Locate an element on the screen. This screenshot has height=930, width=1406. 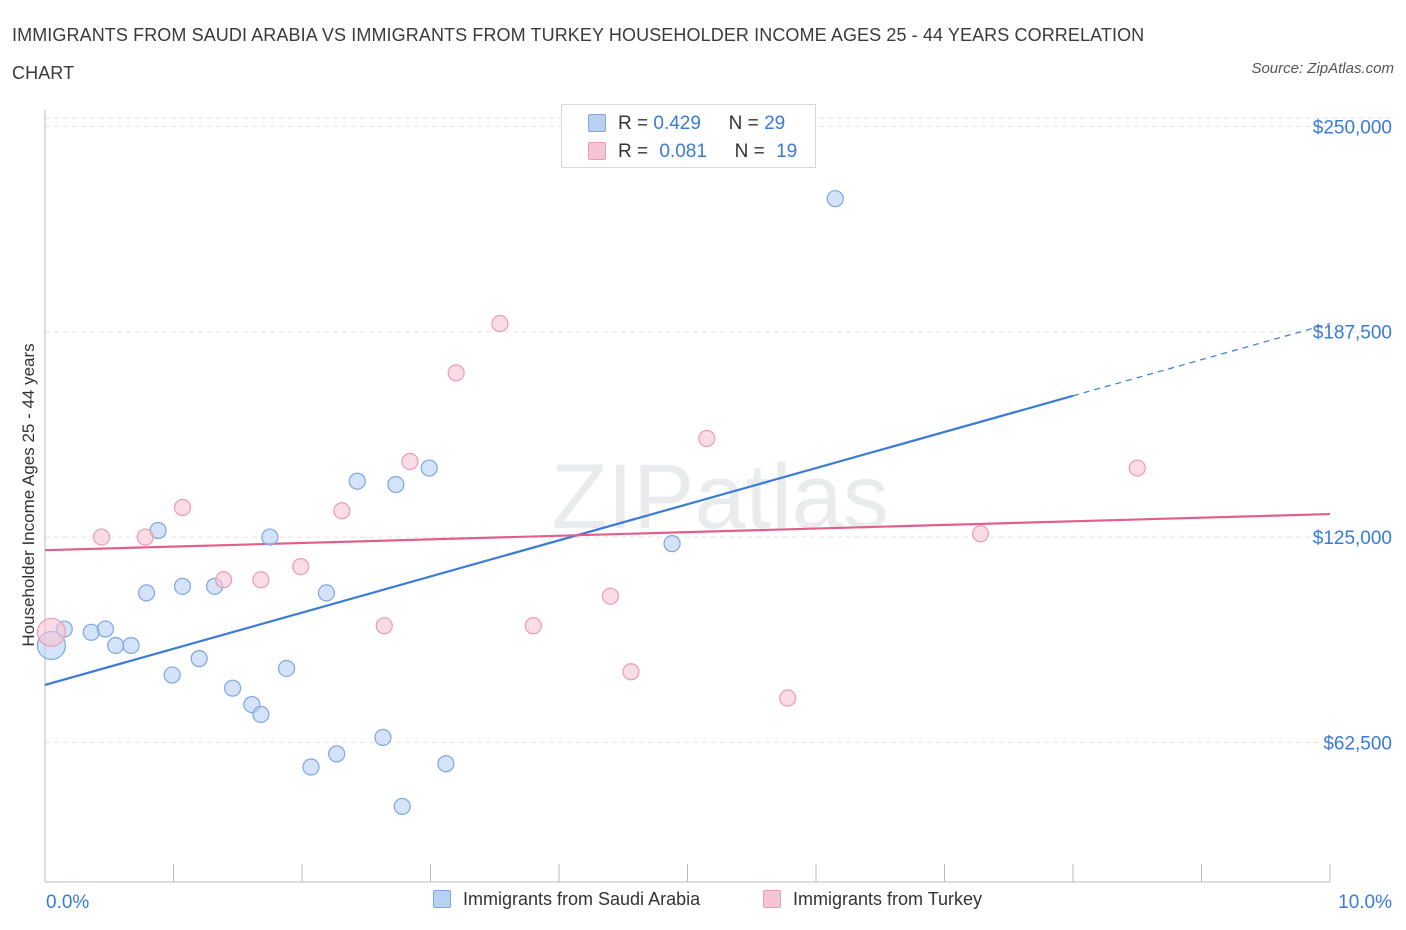
legend-row-saudi: R = 0.429 N = 29 is located at coordinates (686, 125).